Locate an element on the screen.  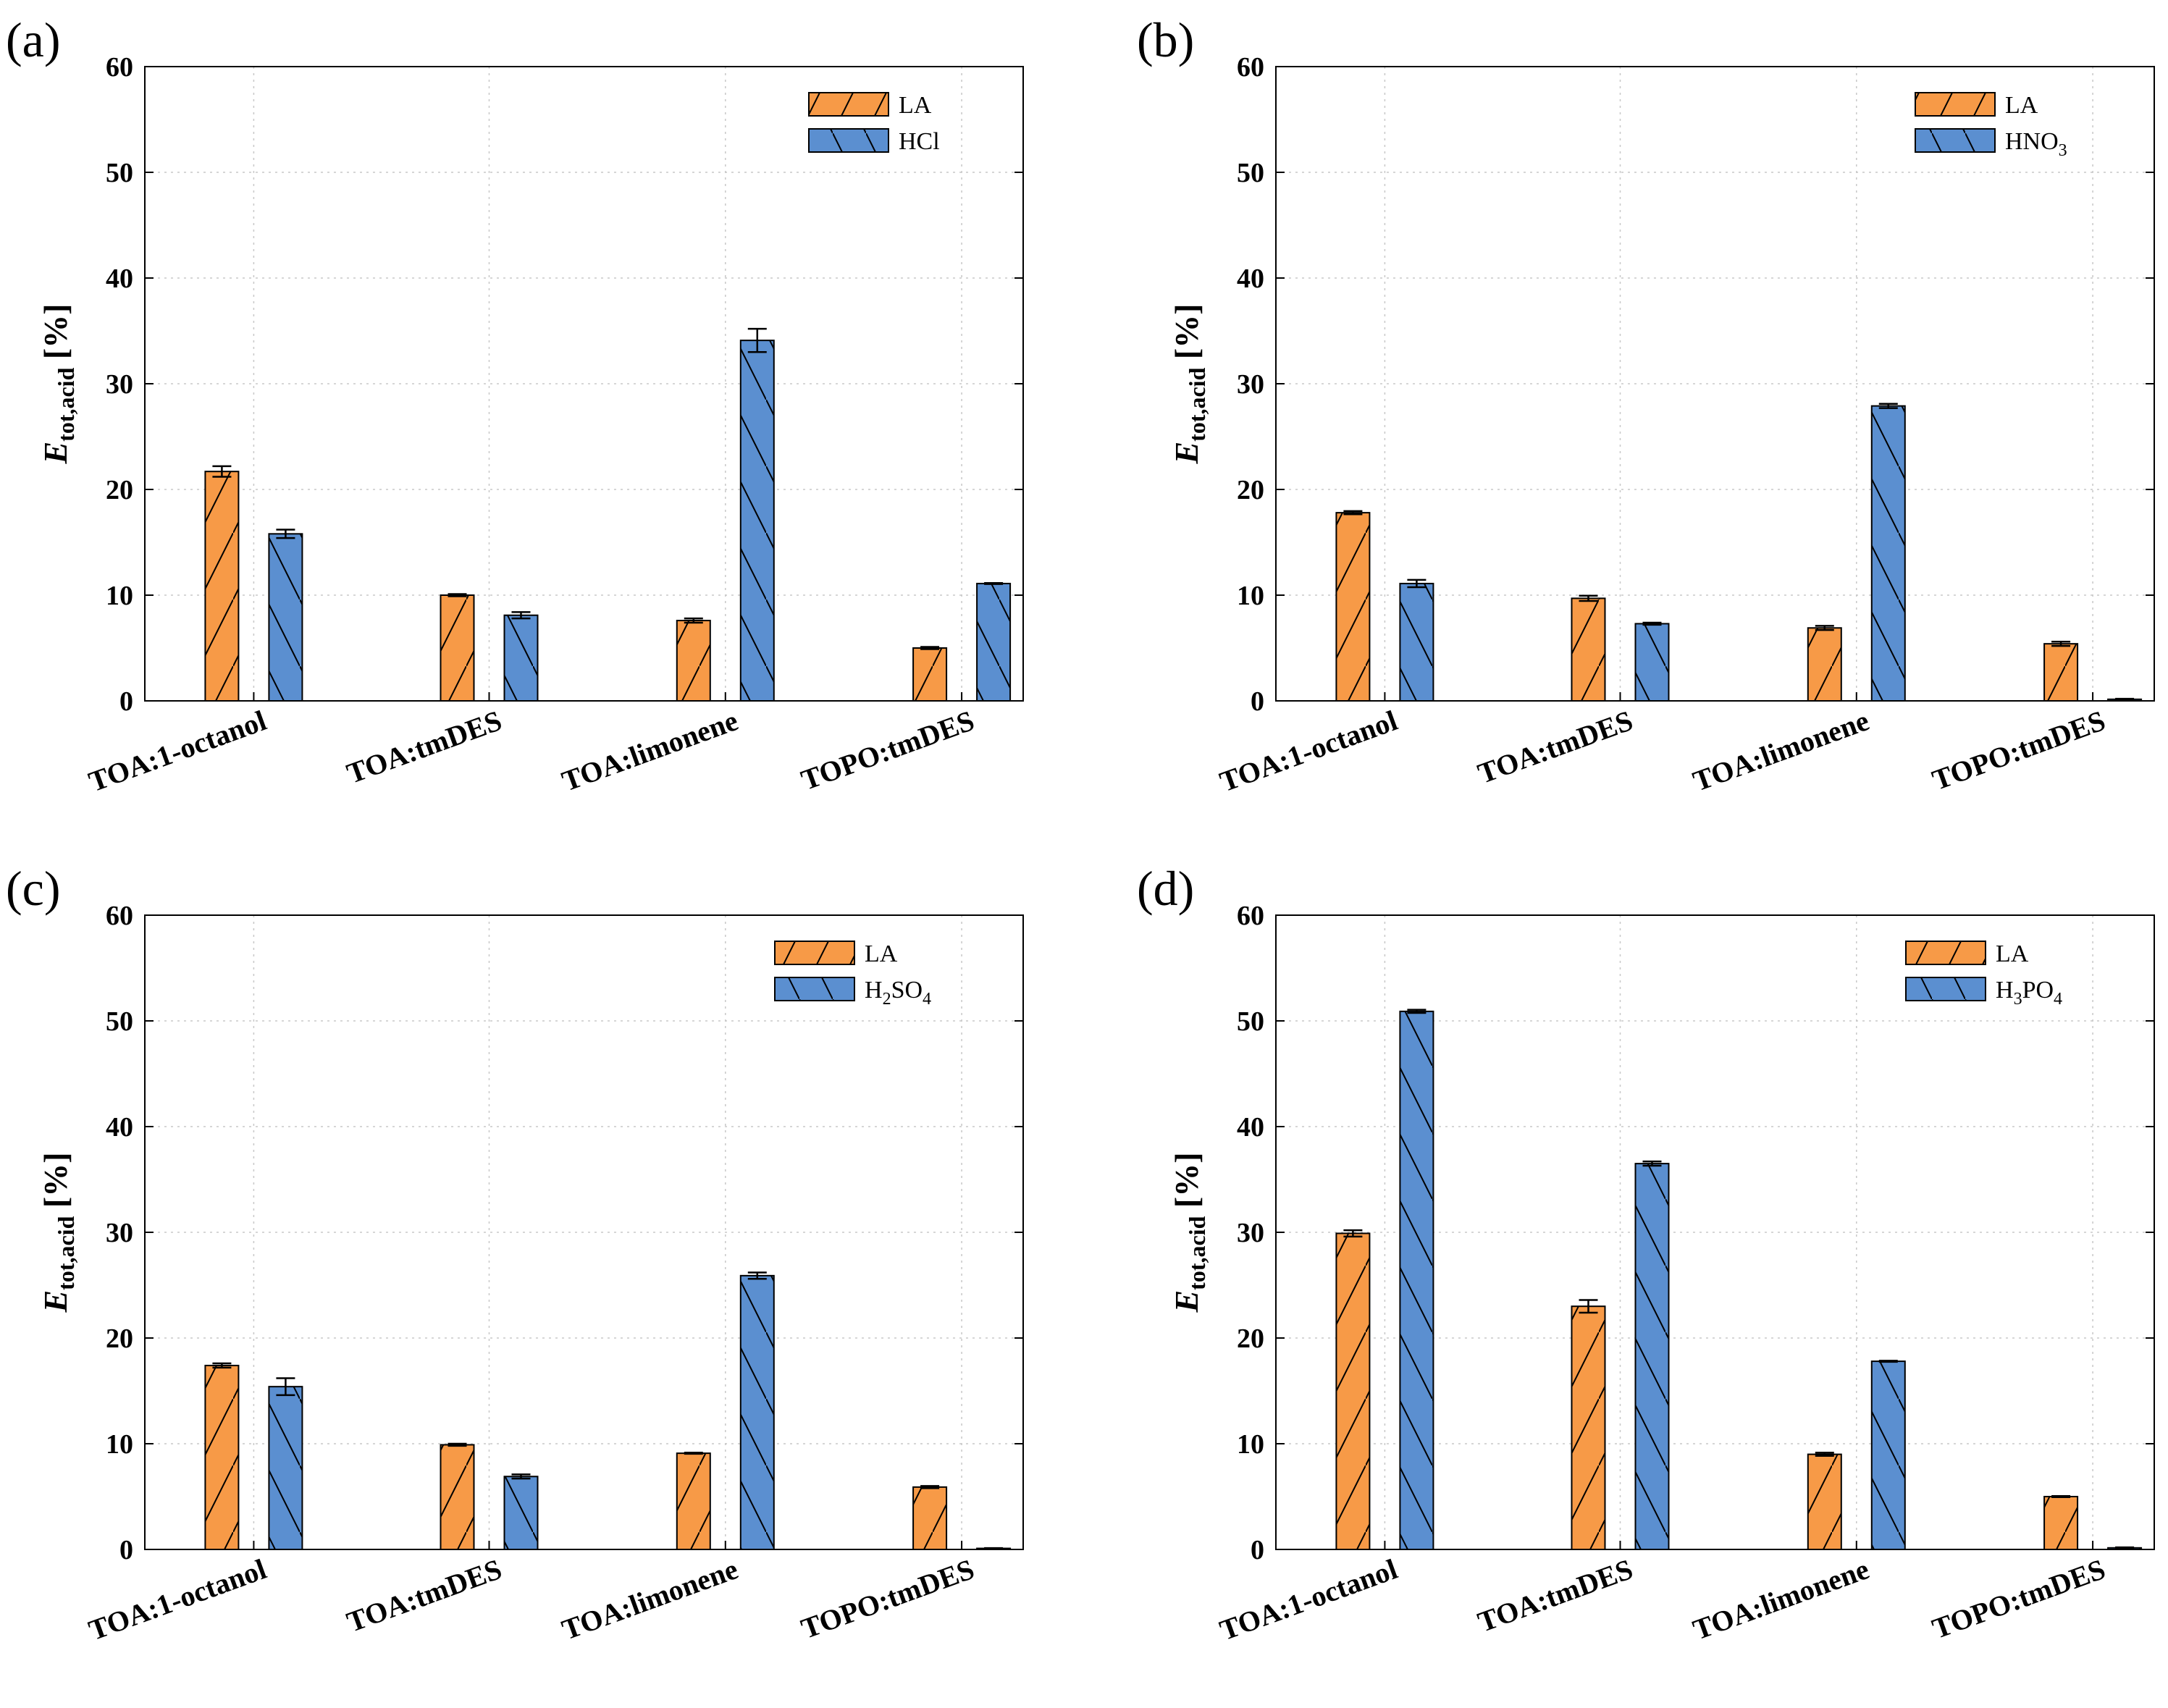
legend-label-sub: 3 is located at coordinates (2018, 999).